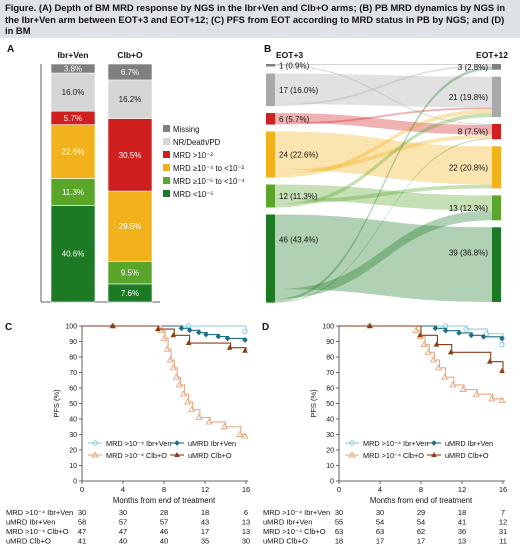 The width and height of the screenshot is (520, 550). I want to click on bar-data-label: 16.2%, so click(130, 99).